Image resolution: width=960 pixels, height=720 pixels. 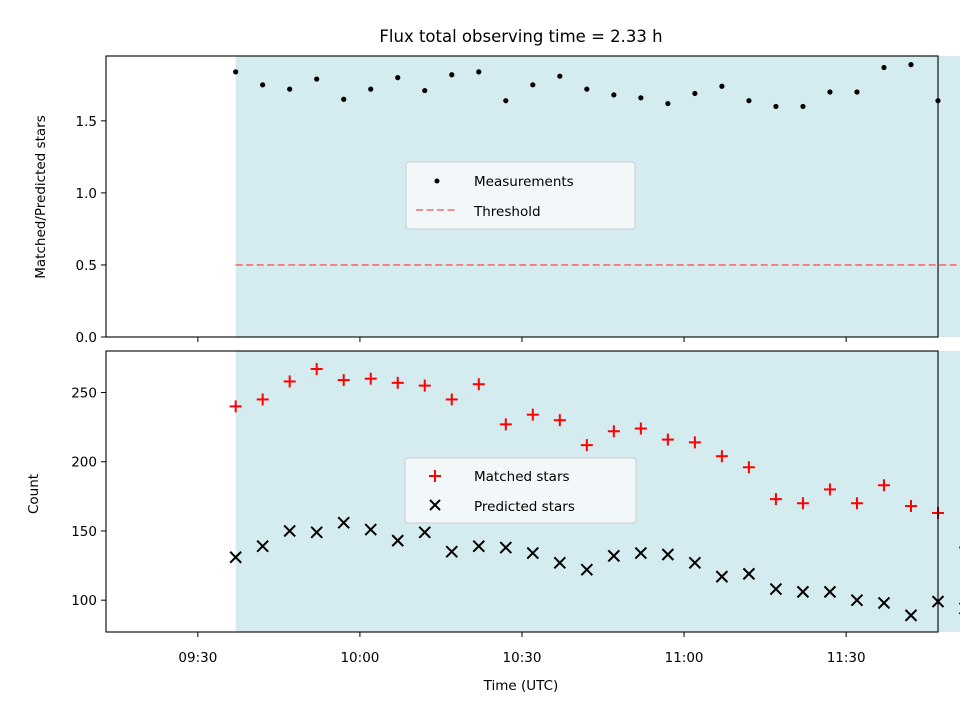 I want to click on count-panel-legend: Matched stars Predicted stars, so click(x=520, y=490).